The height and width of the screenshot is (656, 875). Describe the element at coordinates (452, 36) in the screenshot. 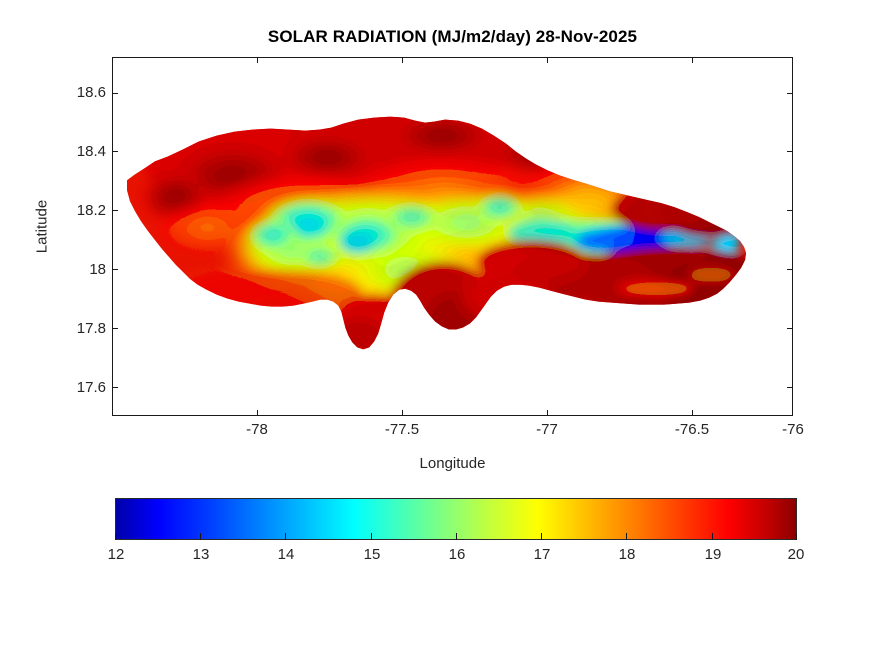

I see `page-title: SOLAR RADIATION (MJ/m2/day) 28-Nov-2025` at that location.